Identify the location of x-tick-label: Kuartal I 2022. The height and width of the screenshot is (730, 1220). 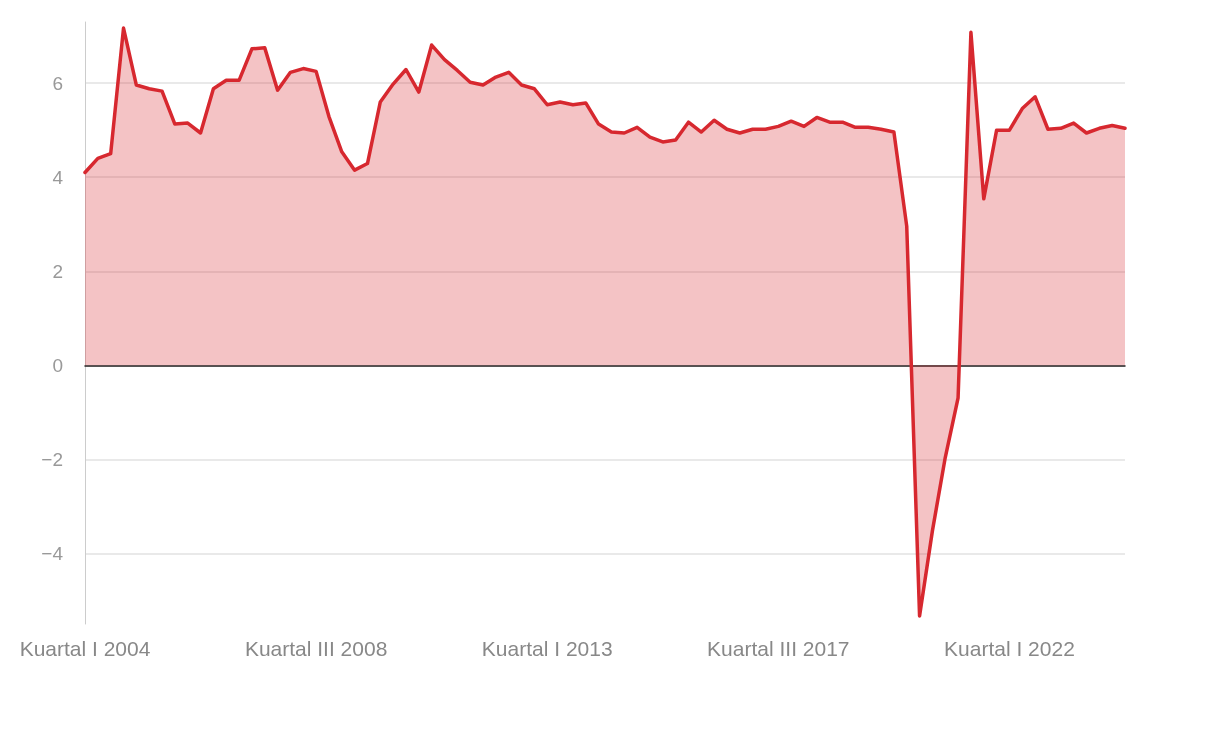
(1009, 648).